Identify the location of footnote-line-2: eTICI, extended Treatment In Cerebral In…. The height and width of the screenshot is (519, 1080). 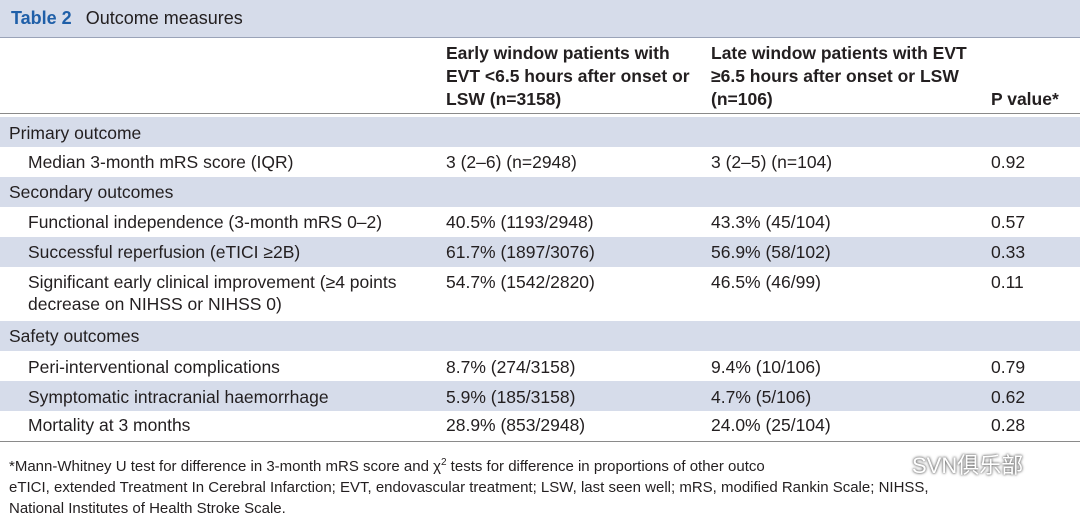
(469, 487).